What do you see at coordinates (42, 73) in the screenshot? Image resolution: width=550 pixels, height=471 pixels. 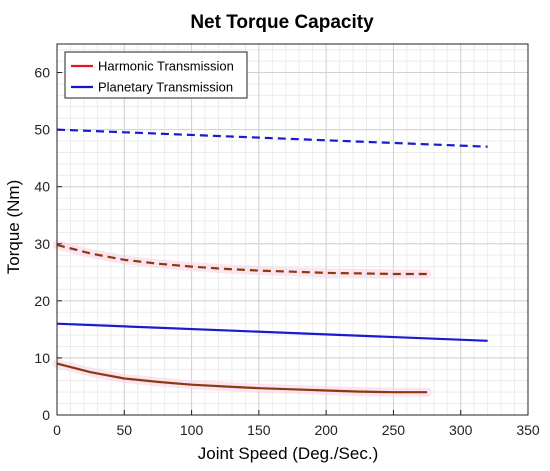 I see `y-tick-label: 60` at bounding box center [42, 73].